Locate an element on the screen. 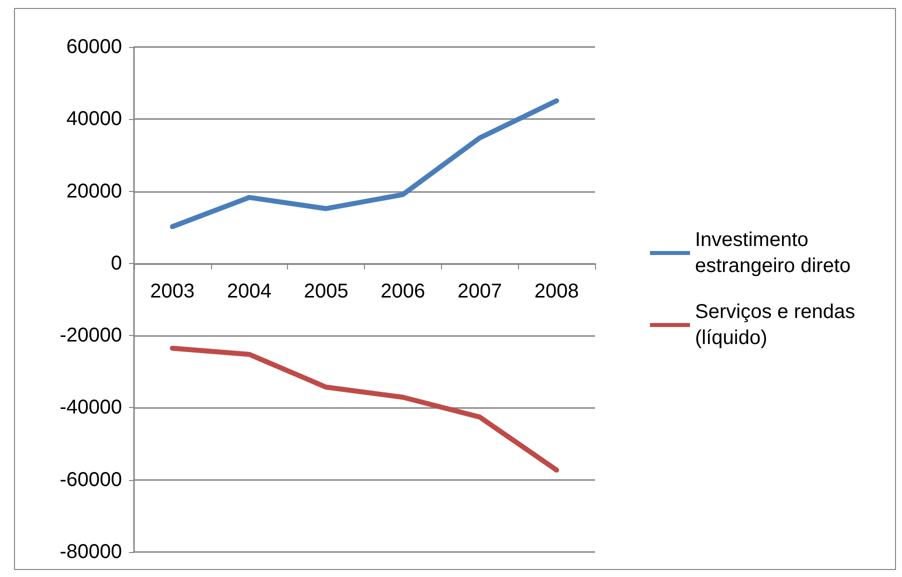 The image size is (902, 577). legend-label: Serviços e rendas (líquido) is located at coordinates (778, 325).